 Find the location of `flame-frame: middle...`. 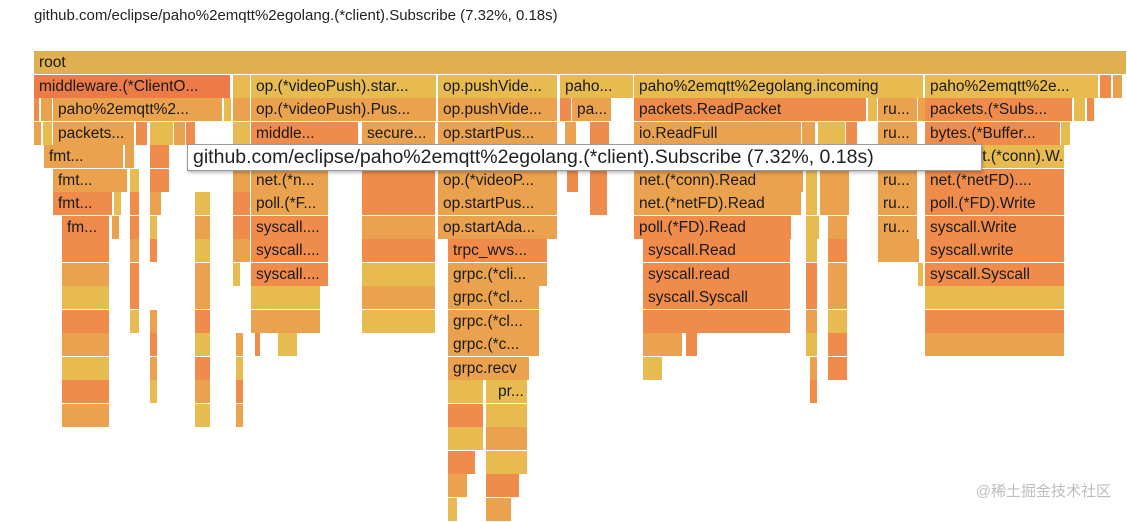

flame-frame: middle... is located at coordinates (305, 133).